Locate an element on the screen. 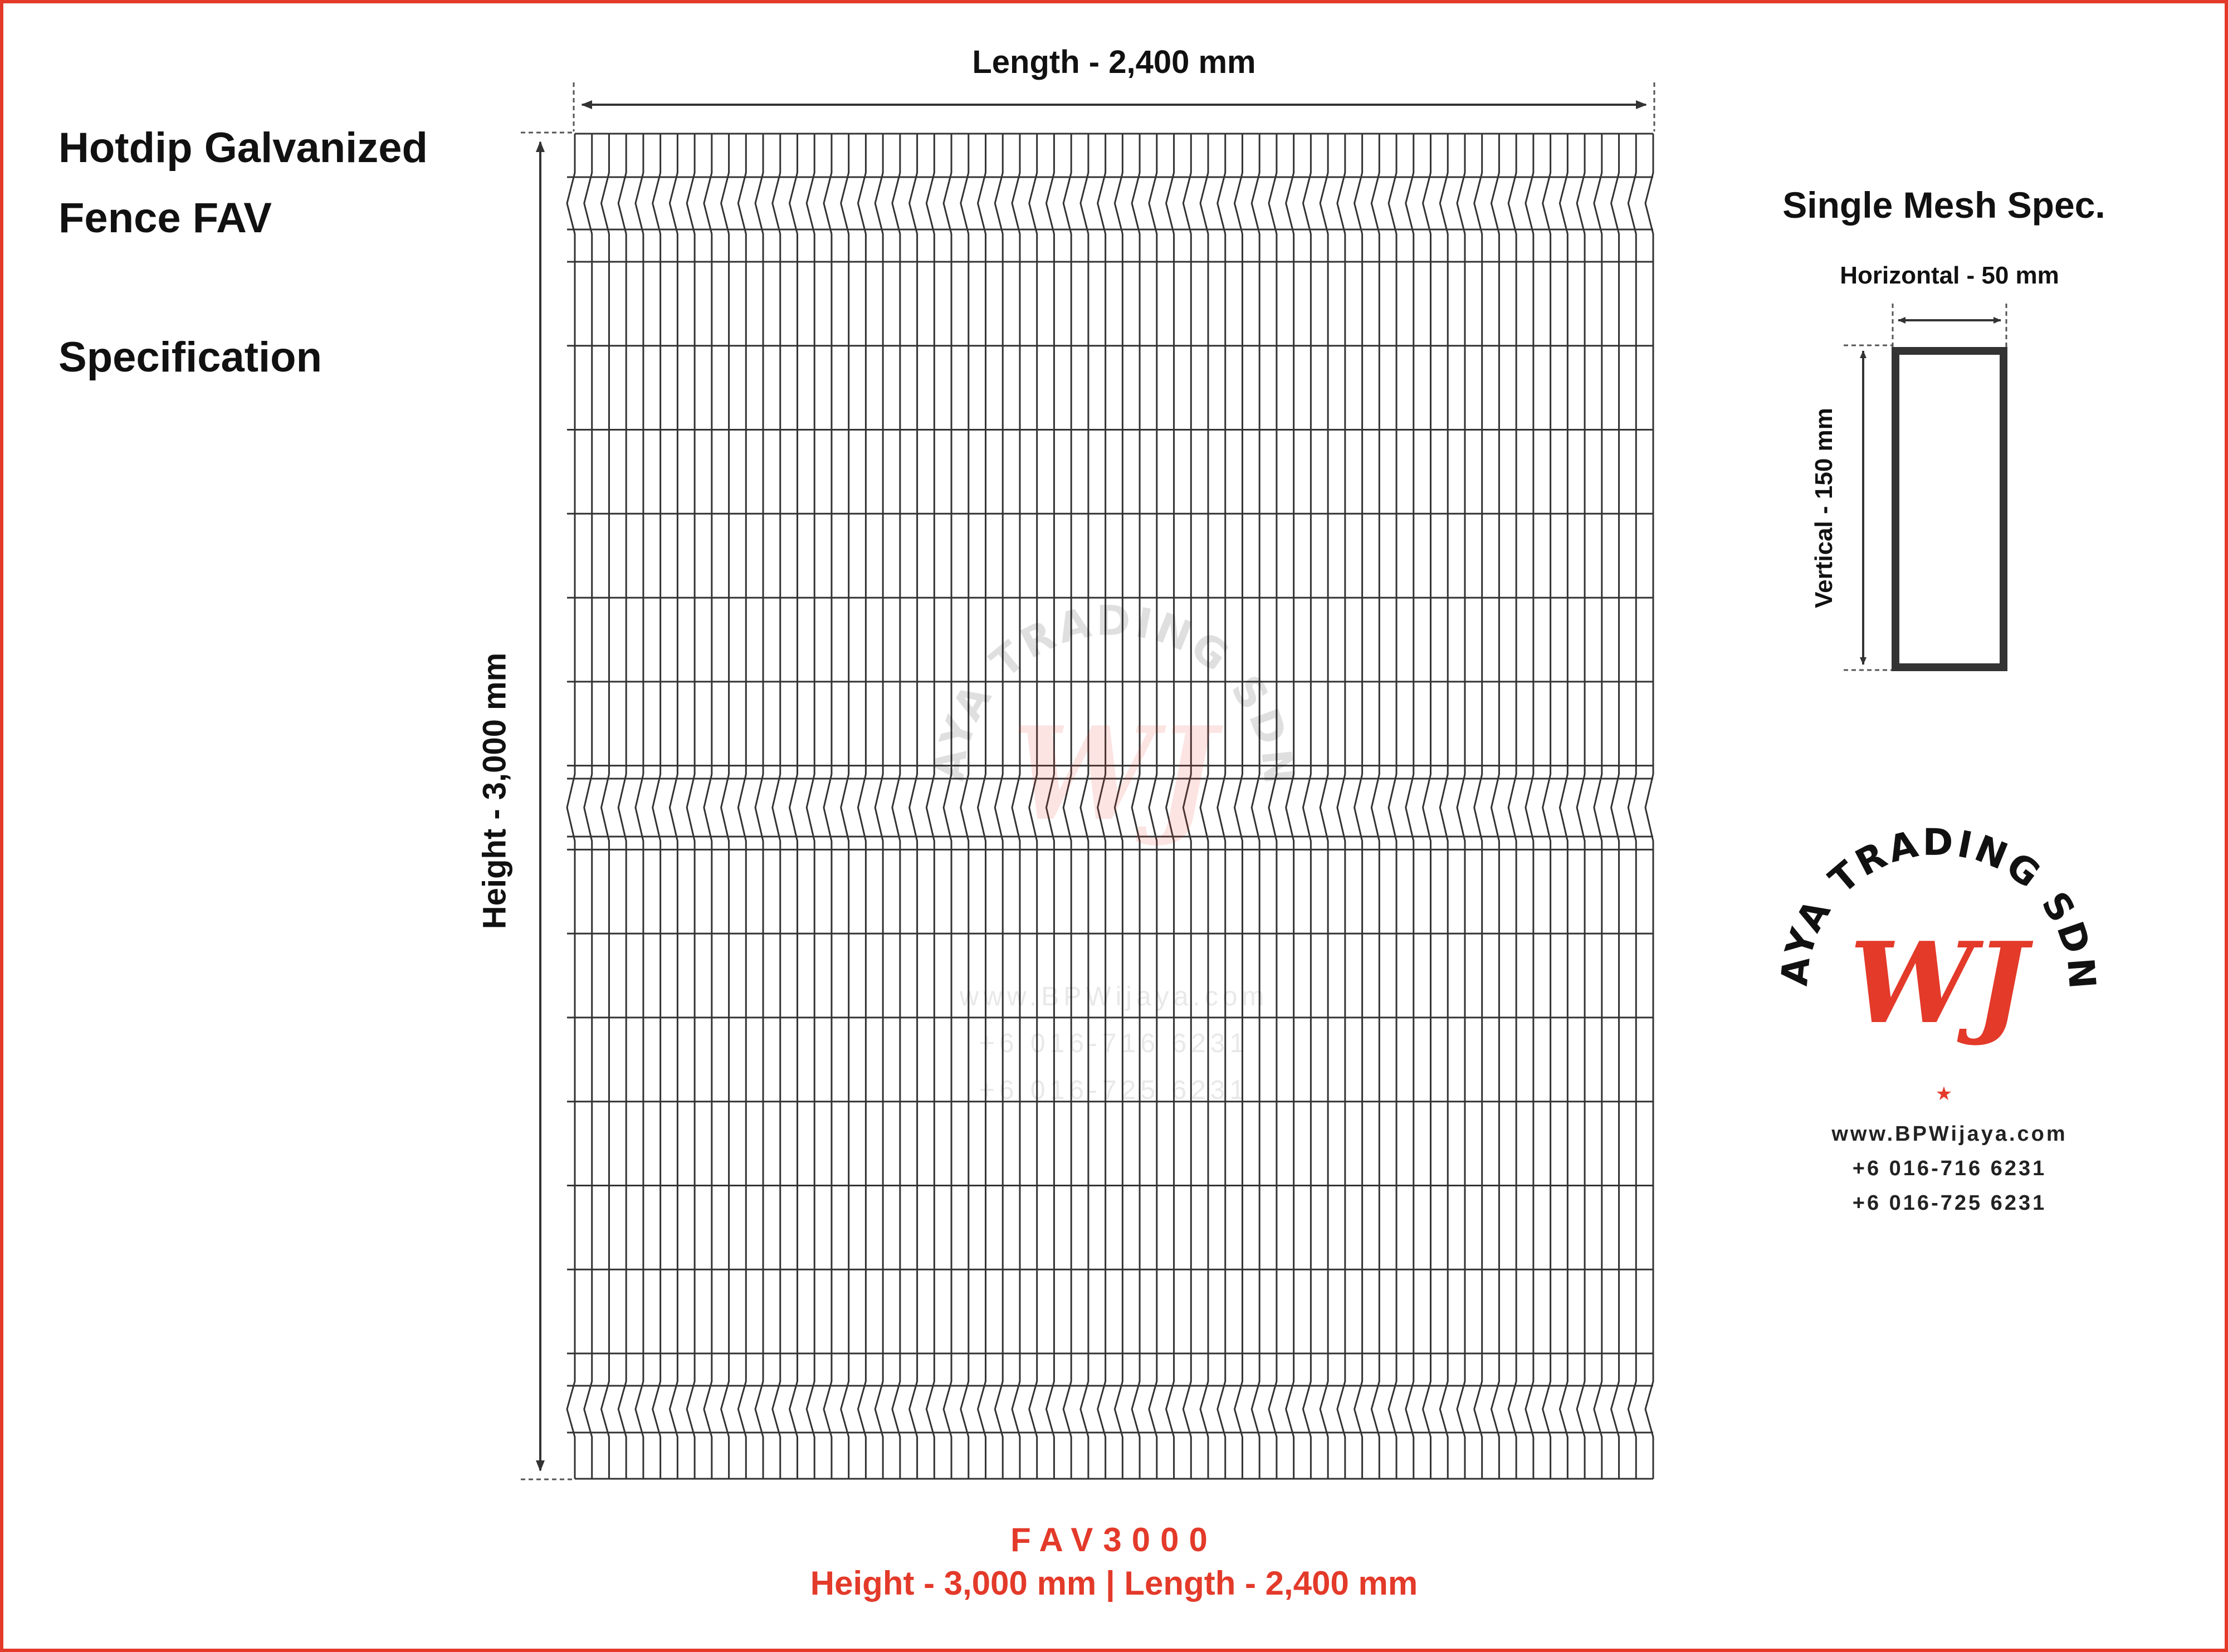 This screenshot has width=2228, height=1652. heading-specification: Specification is located at coordinates (190, 357).